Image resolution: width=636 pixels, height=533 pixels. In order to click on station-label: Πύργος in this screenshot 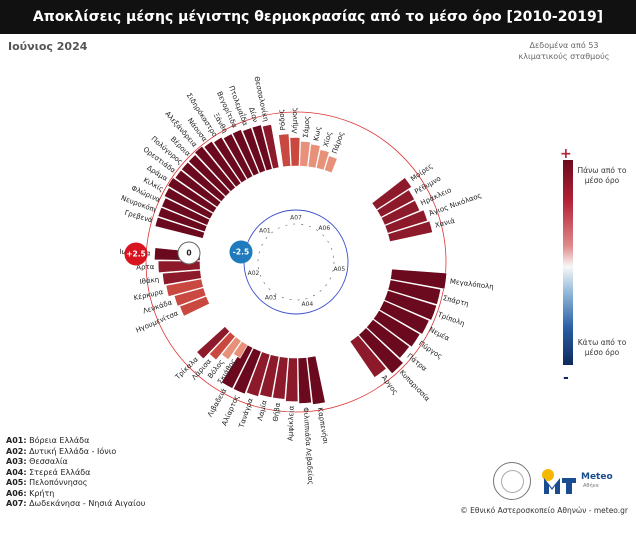, I will do `click(430, 350)`.